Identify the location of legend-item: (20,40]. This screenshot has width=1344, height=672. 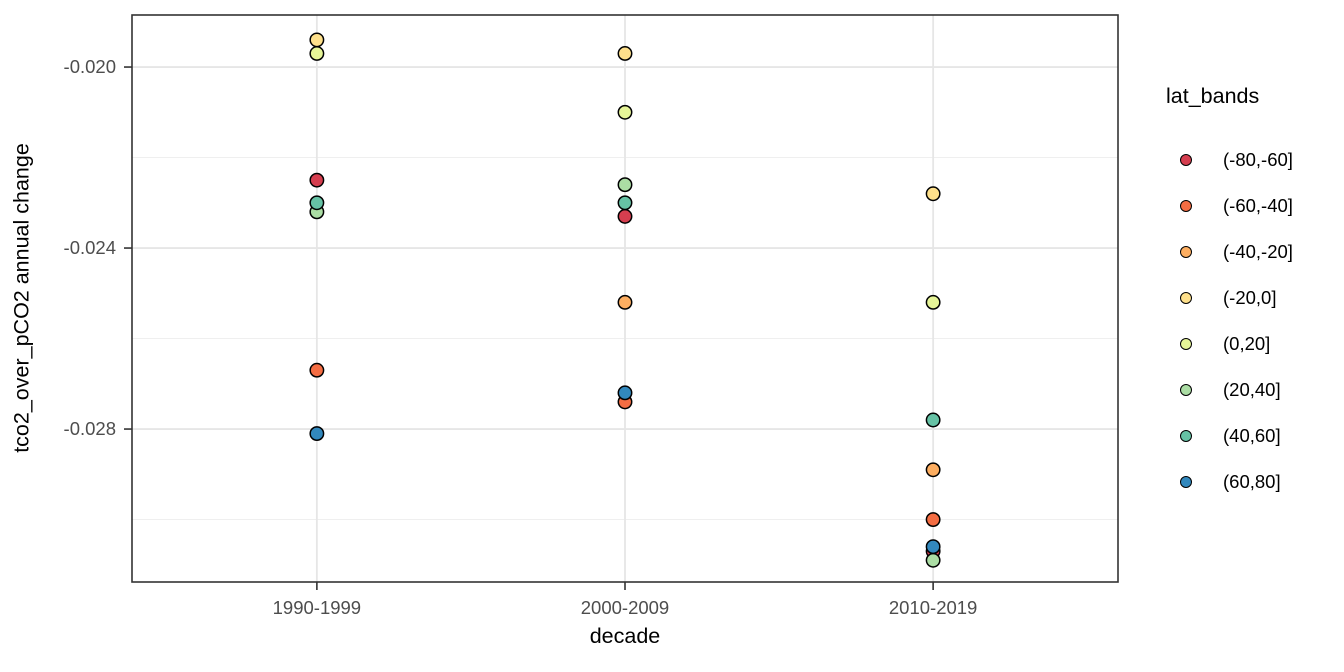
(1229, 390).